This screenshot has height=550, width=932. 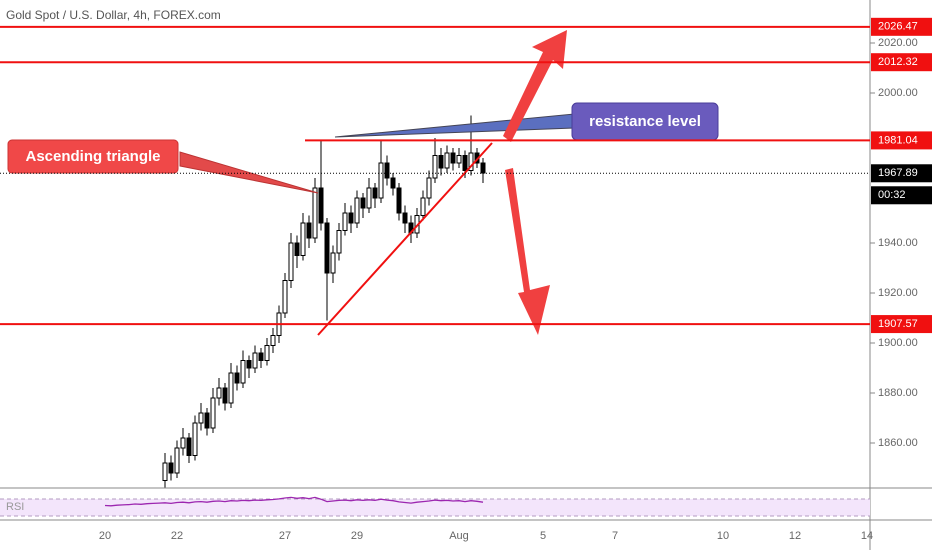 I want to click on level-label: 1981.04, so click(x=898, y=140).